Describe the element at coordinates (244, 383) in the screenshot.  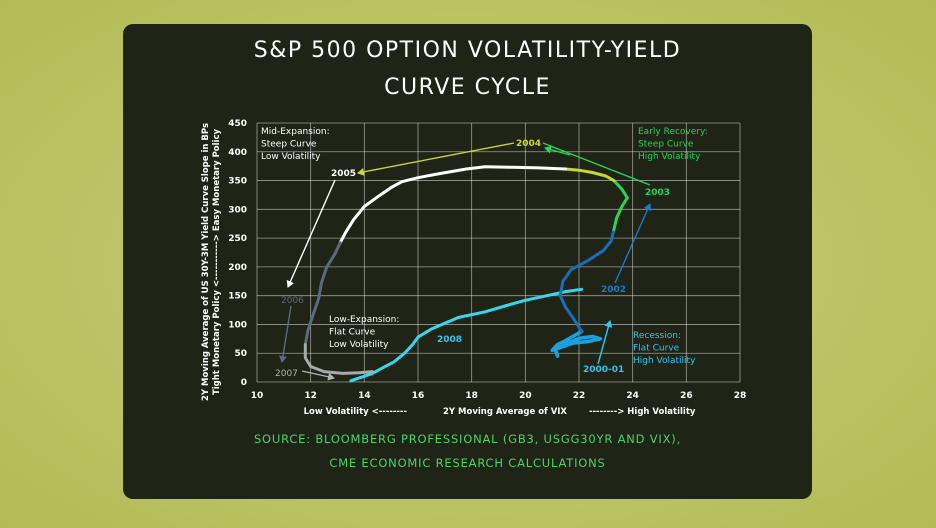
I see `y-tick-label: 0` at that location.